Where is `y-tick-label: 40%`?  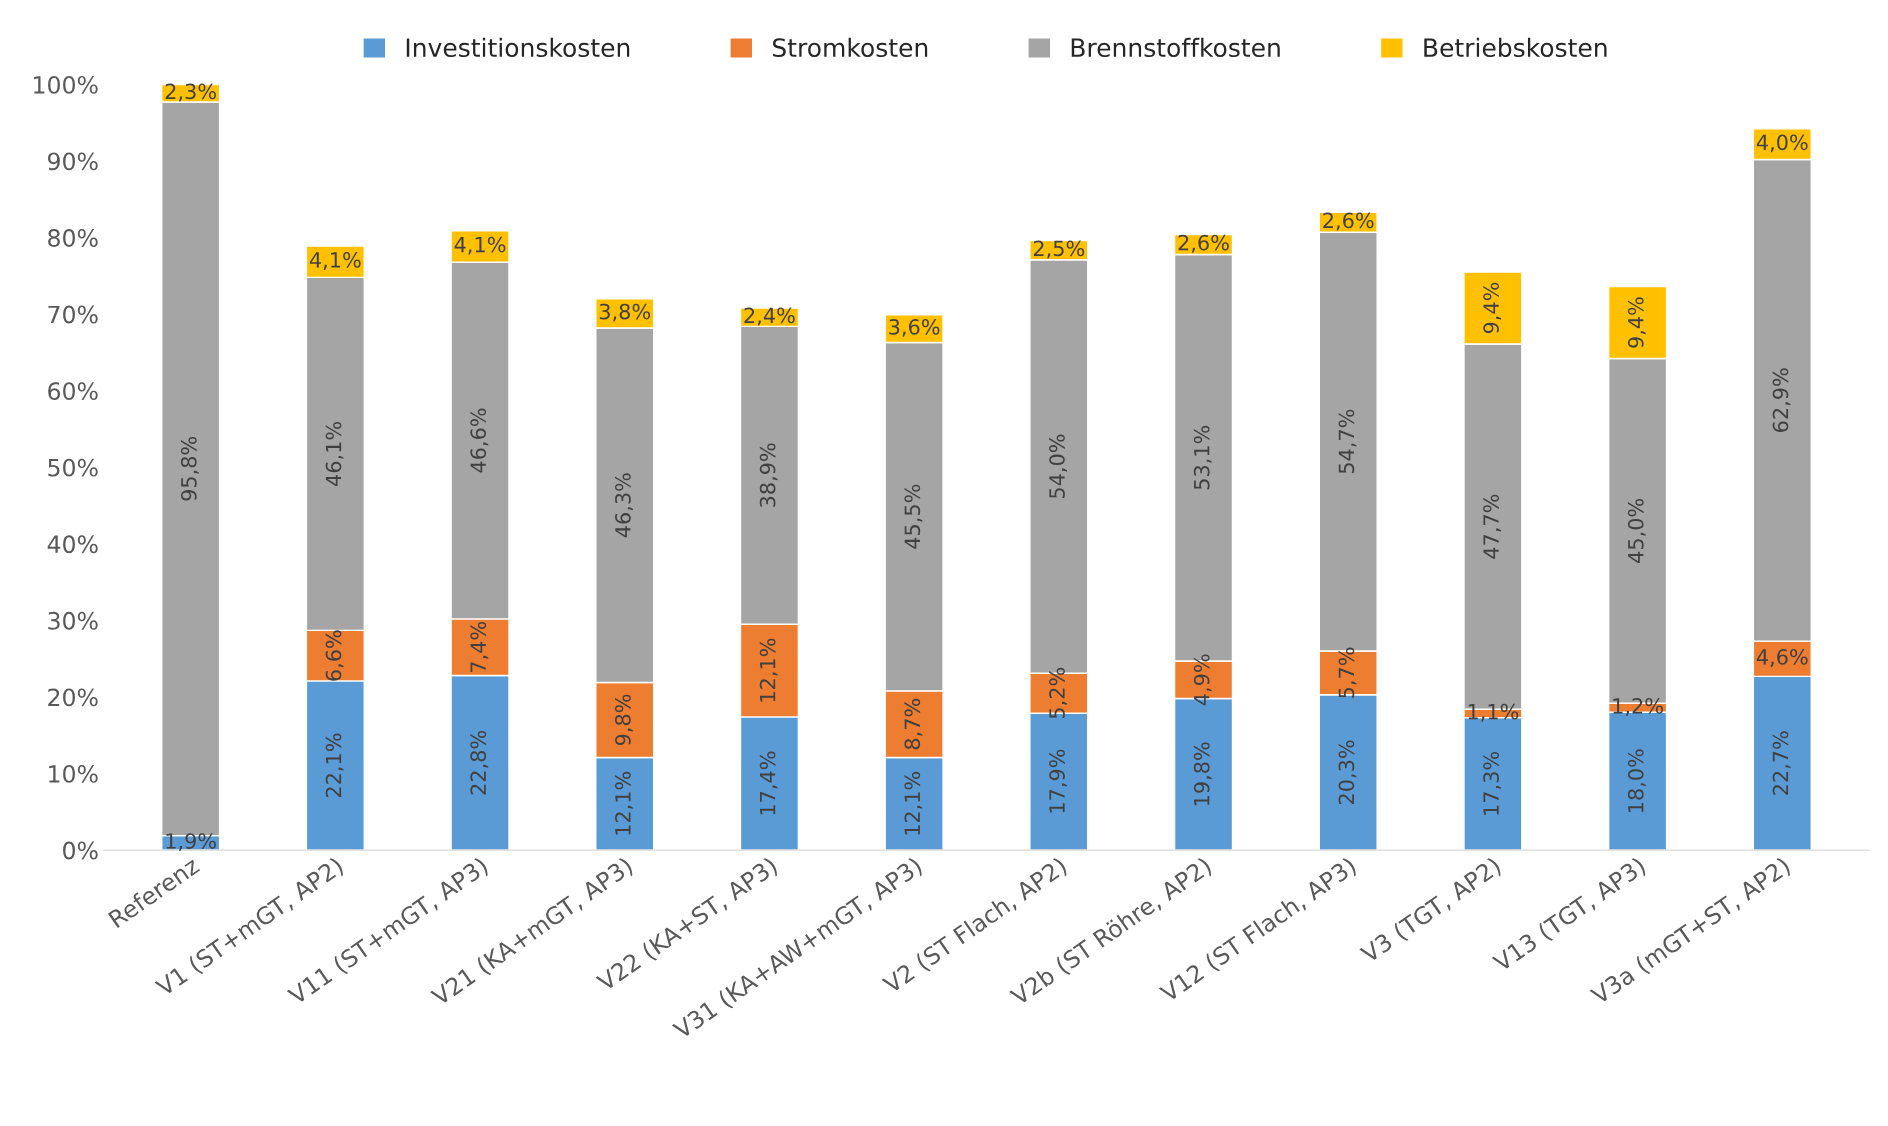
y-tick-label: 40% is located at coordinates (72, 544).